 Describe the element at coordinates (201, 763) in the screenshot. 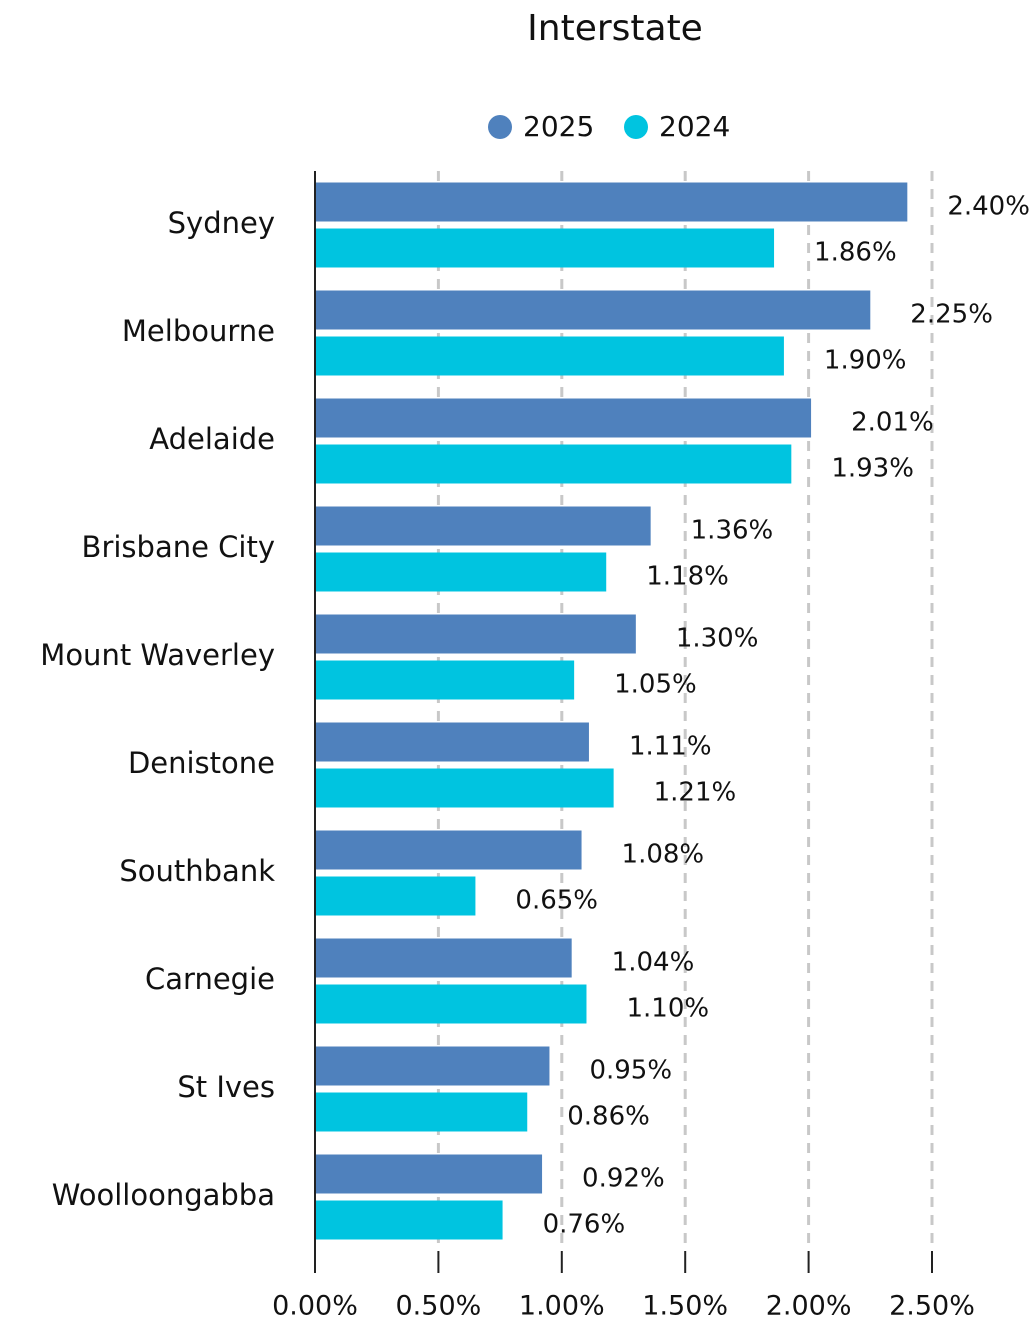

I see `y-tick-label: Denistone` at that location.